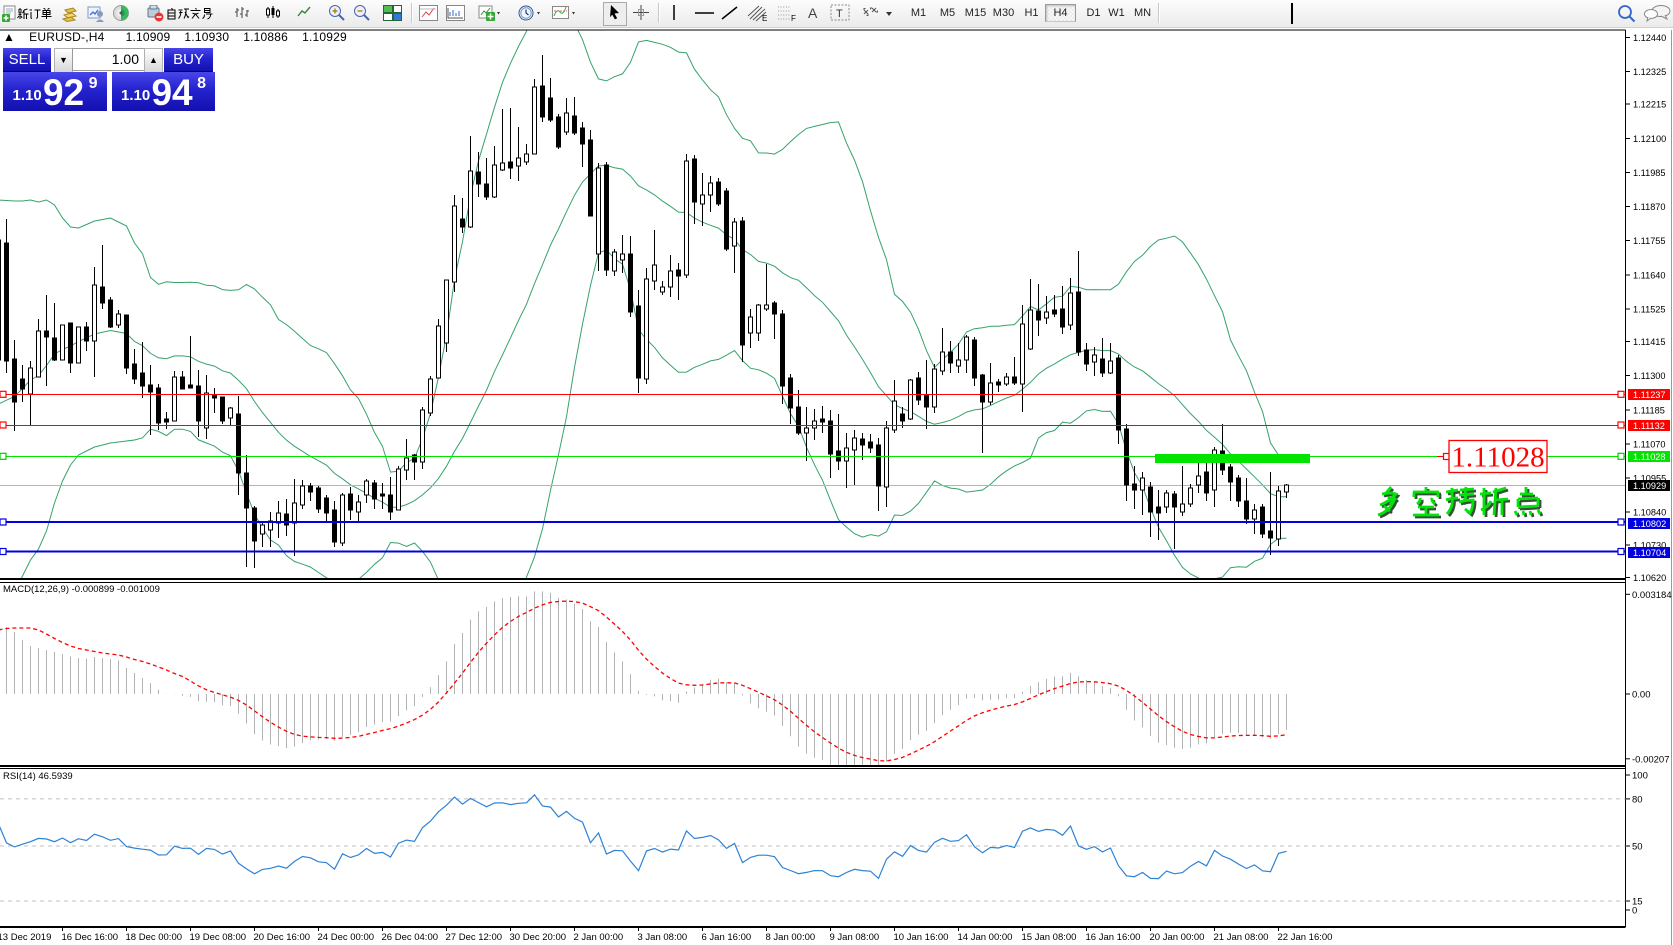 The image size is (1673, 945). What do you see at coordinates (1241, 937) in the screenshot?
I see `svg-text: 21 Jan 08:00` at bounding box center [1241, 937].